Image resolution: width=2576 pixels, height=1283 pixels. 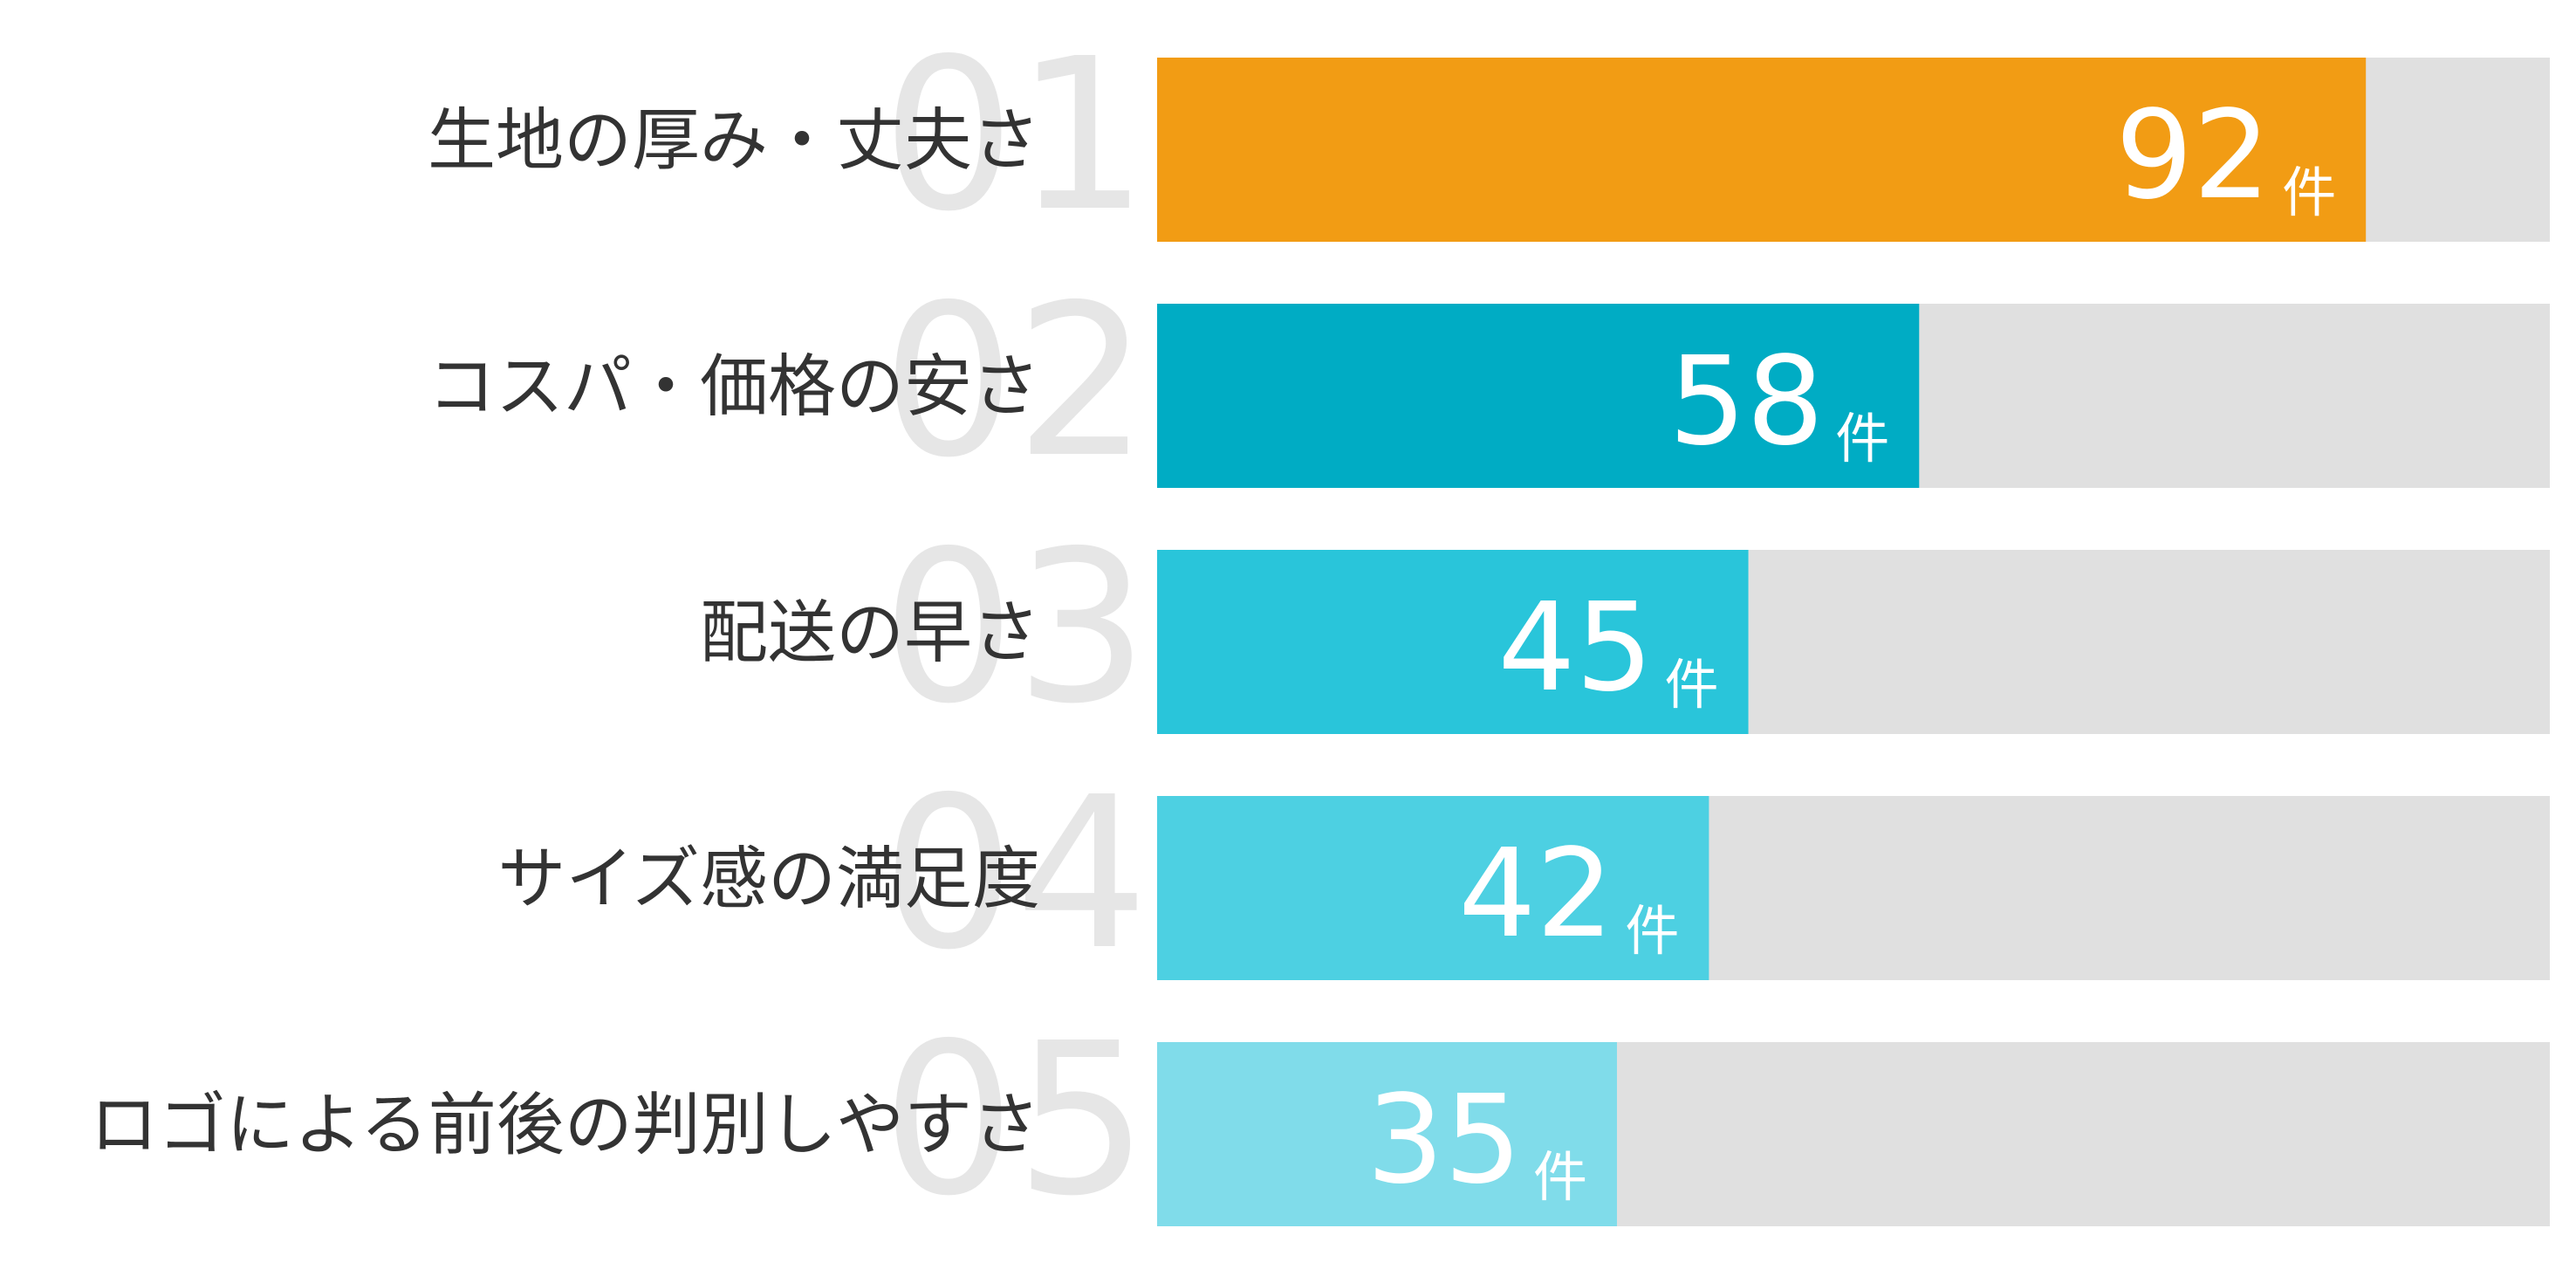 What do you see at coordinates (1575, 648) in the screenshot?
I see `value-label: 45` at bounding box center [1575, 648].